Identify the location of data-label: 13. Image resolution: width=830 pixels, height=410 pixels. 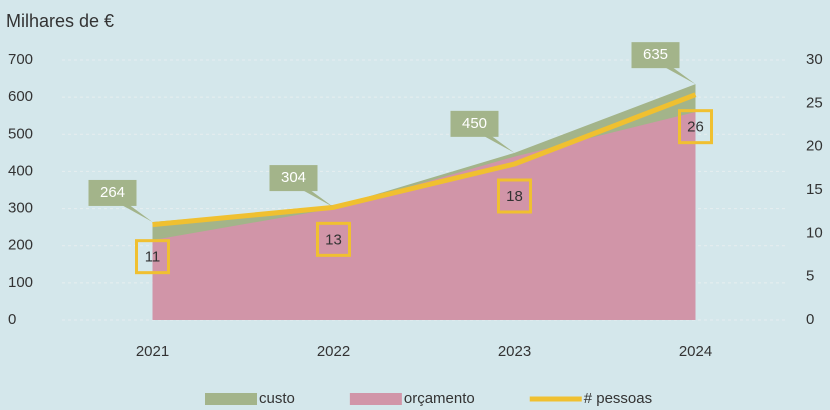
(333, 239).